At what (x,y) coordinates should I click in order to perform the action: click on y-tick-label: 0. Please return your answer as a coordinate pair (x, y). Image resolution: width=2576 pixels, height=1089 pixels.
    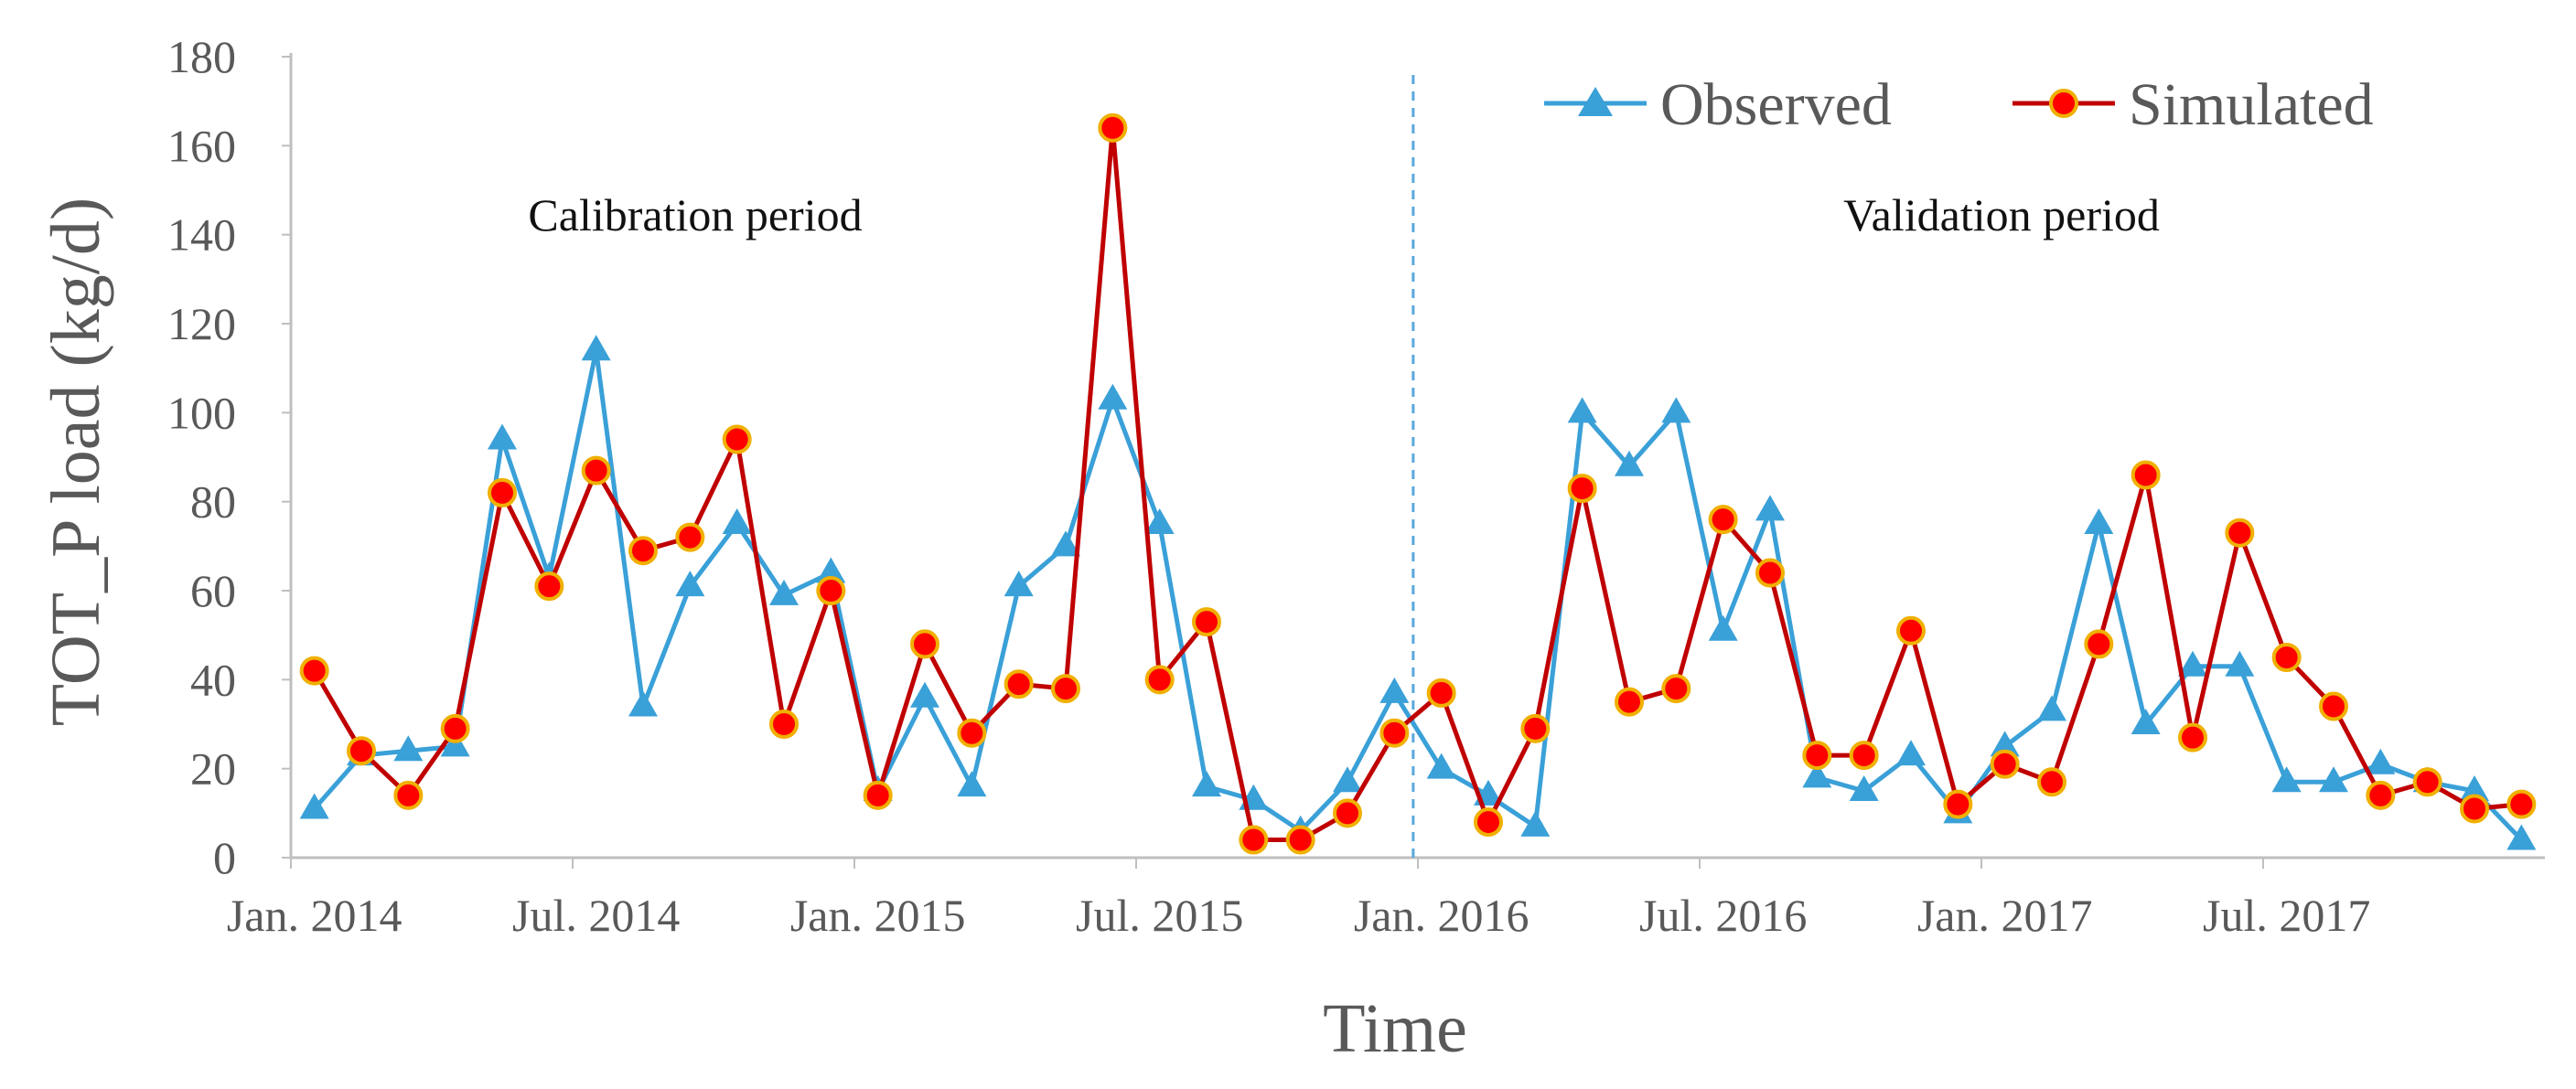
    Looking at the image, I should click on (225, 857).